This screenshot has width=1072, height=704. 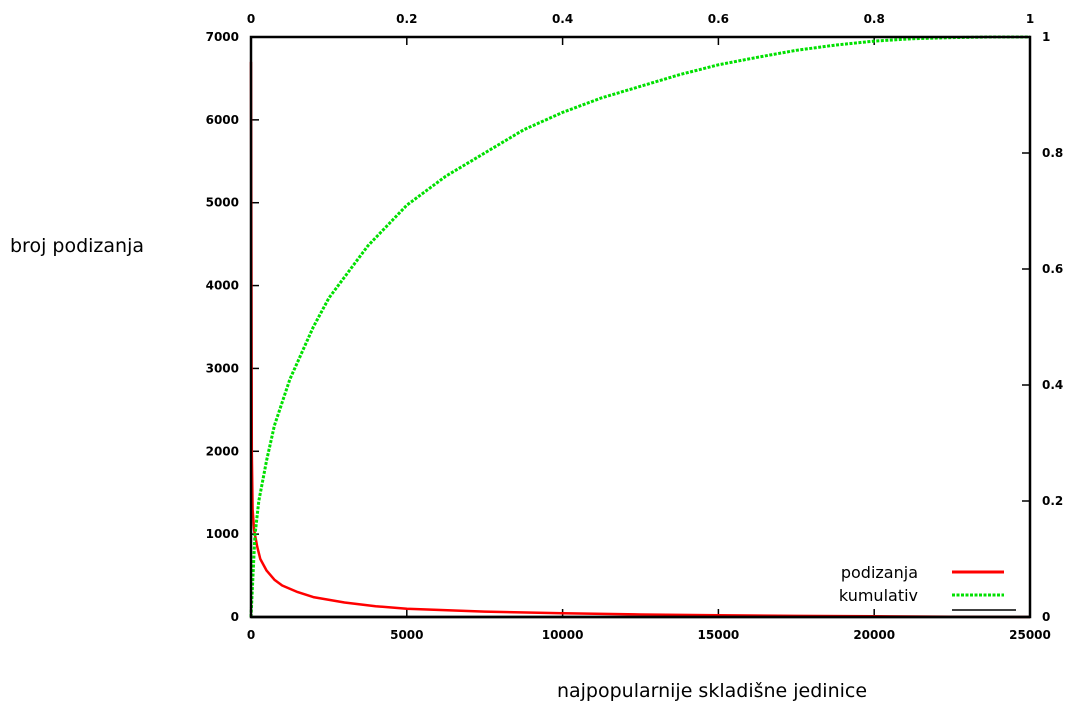 I want to click on x-axis-title: najpopularnije skladišne jedinice, so click(x=712, y=691).